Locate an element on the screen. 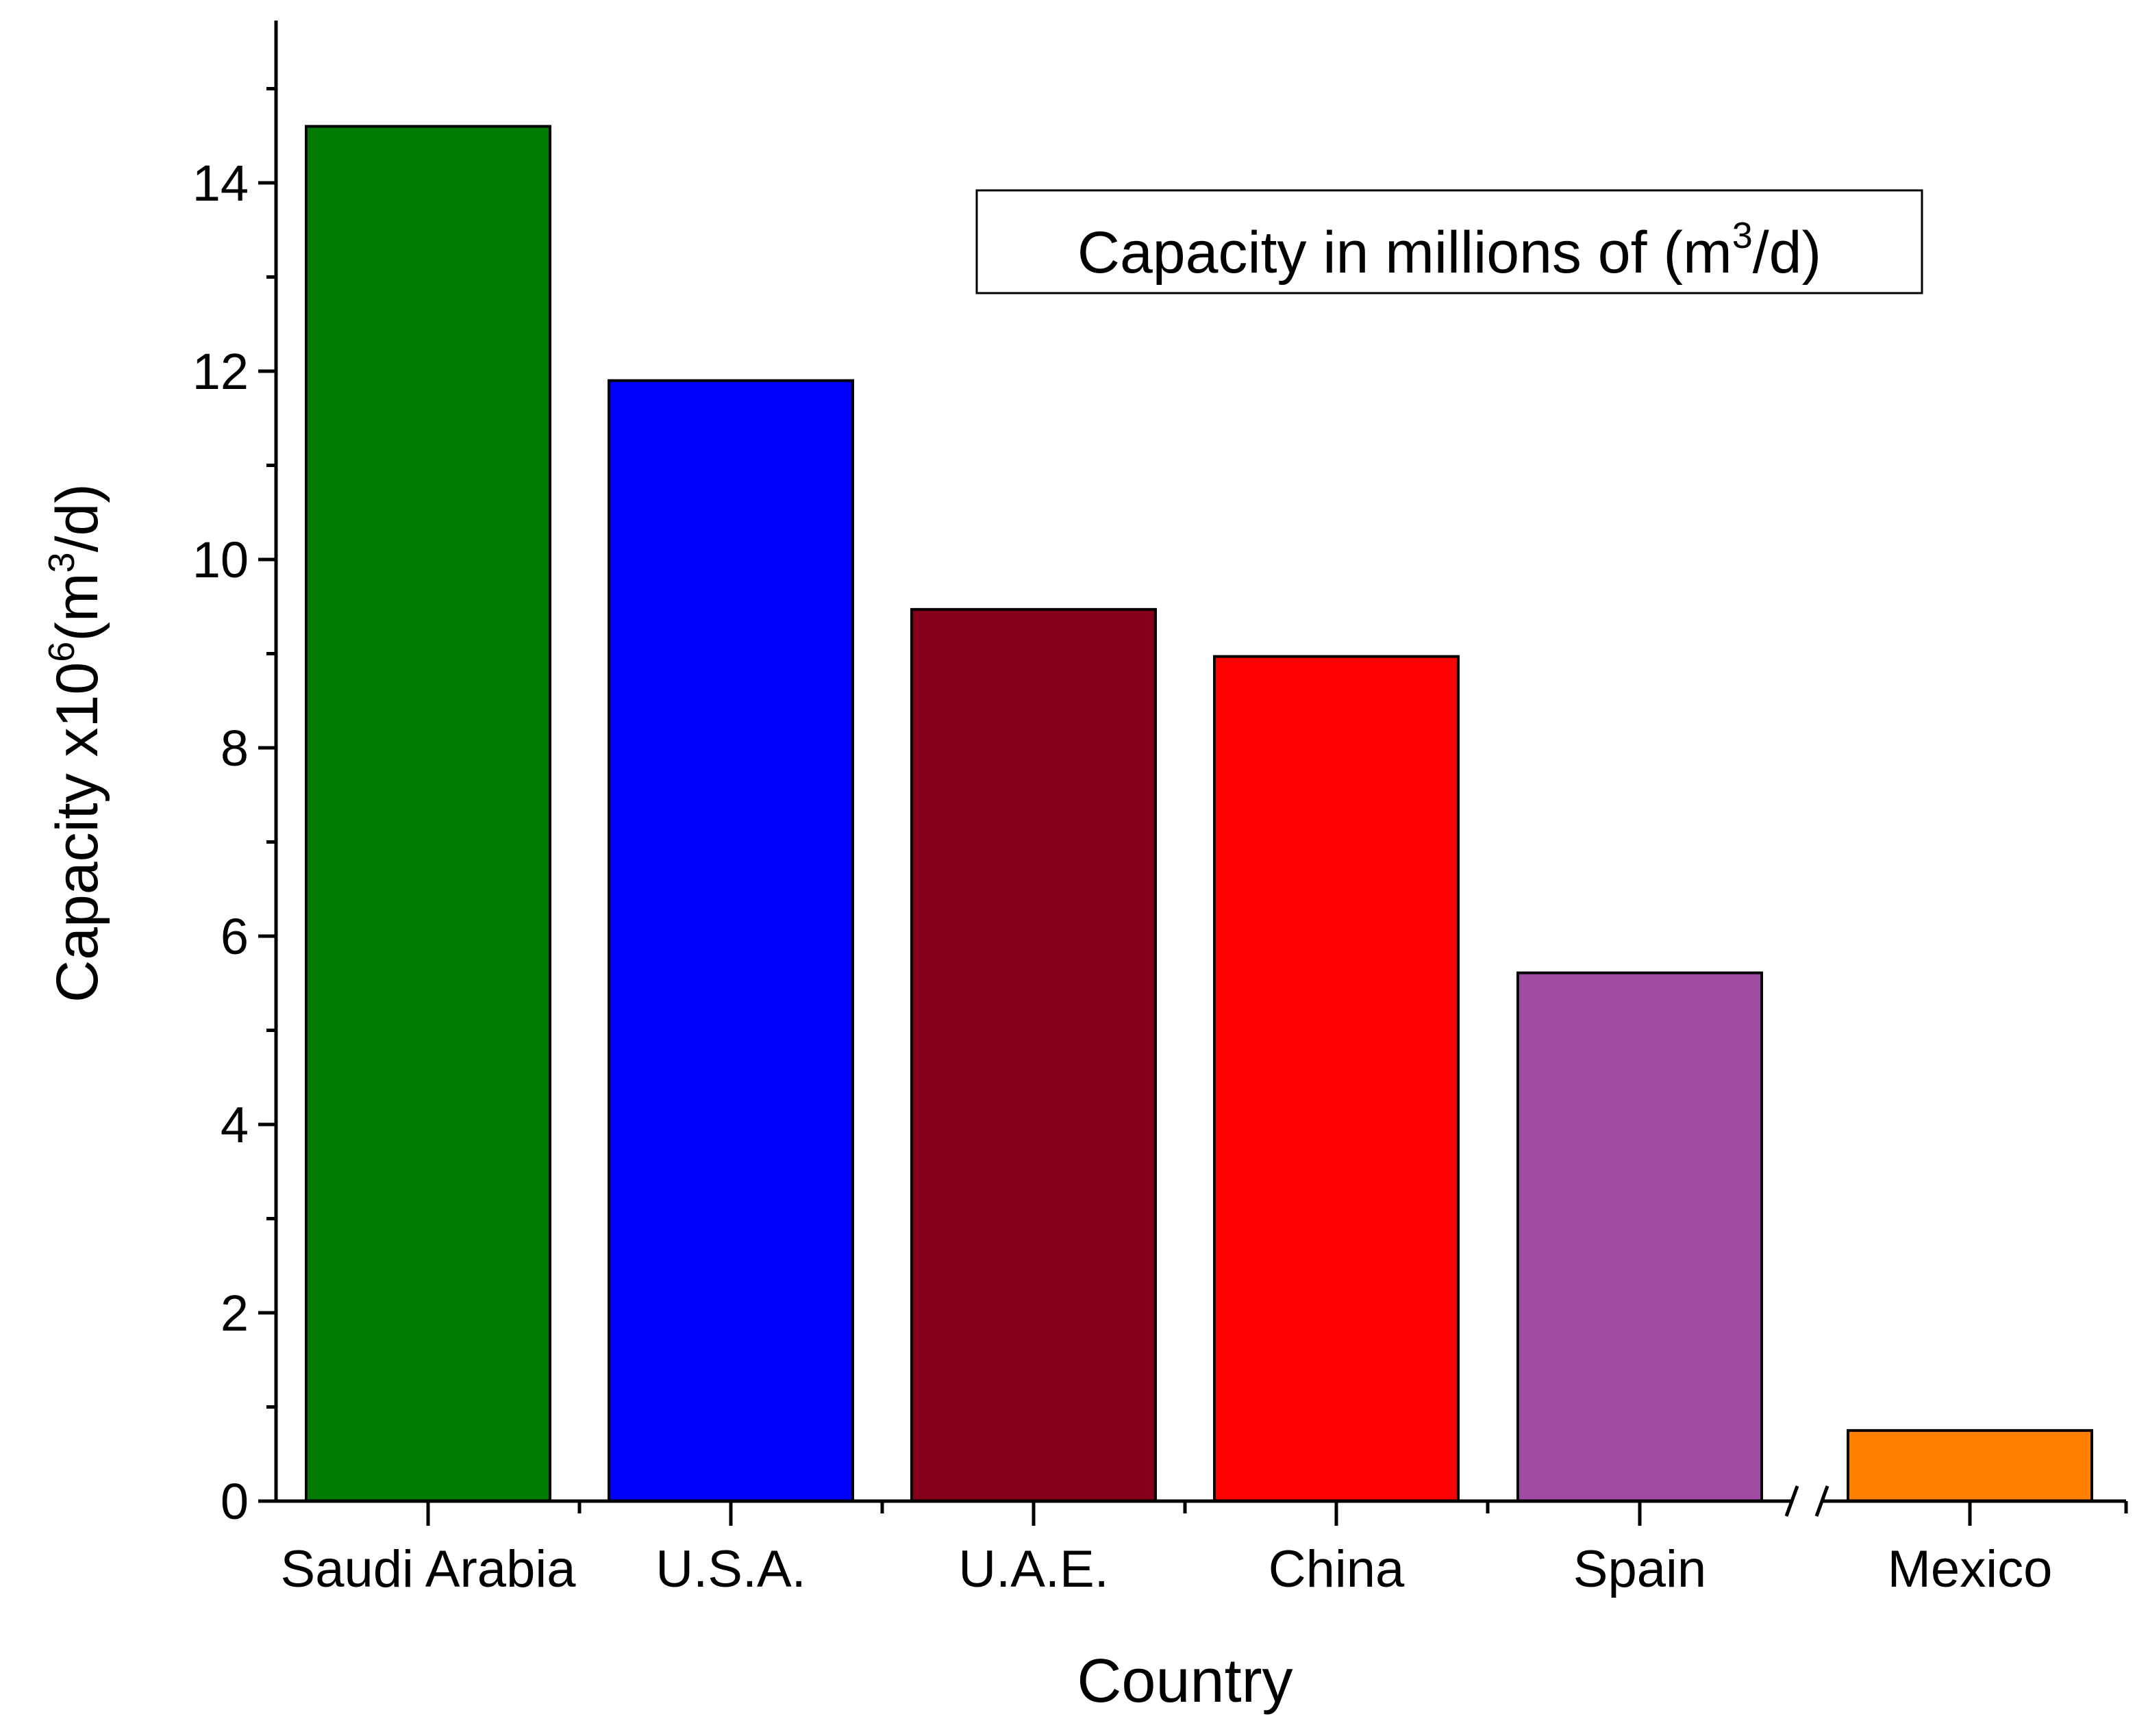 This screenshot has width=2148, height=1736. bar-china is located at coordinates (1336, 1078).